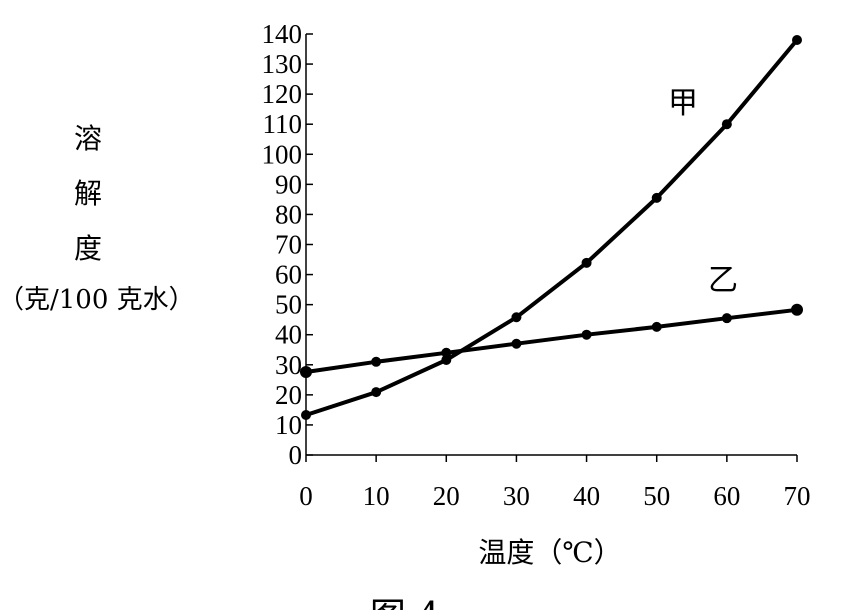  What do you see at coordinates (88, 248) in the screenshot?
I see `y-axis-label-line-3: 度` at bounding box center [88, 248].